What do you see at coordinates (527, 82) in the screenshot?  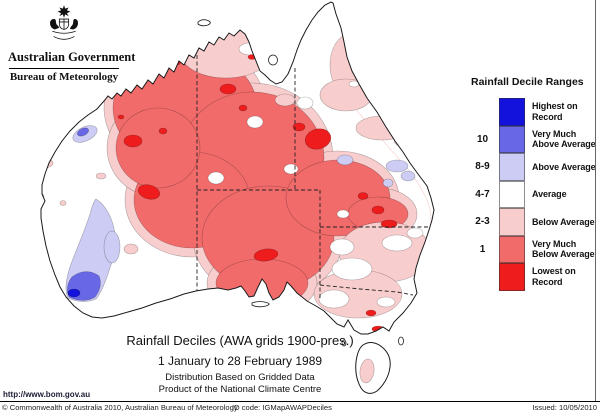 I see `legend-title: Rainfall Decile Ranges` at bounding box center [527, 82].